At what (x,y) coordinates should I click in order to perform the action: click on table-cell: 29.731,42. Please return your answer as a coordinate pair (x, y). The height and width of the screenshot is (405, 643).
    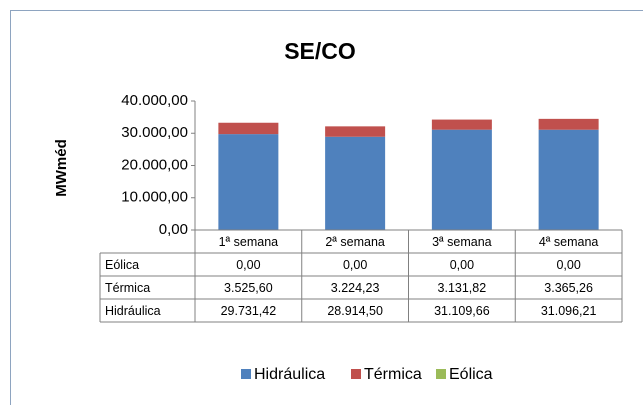
    Looking at the image, I should click on (249, 311).